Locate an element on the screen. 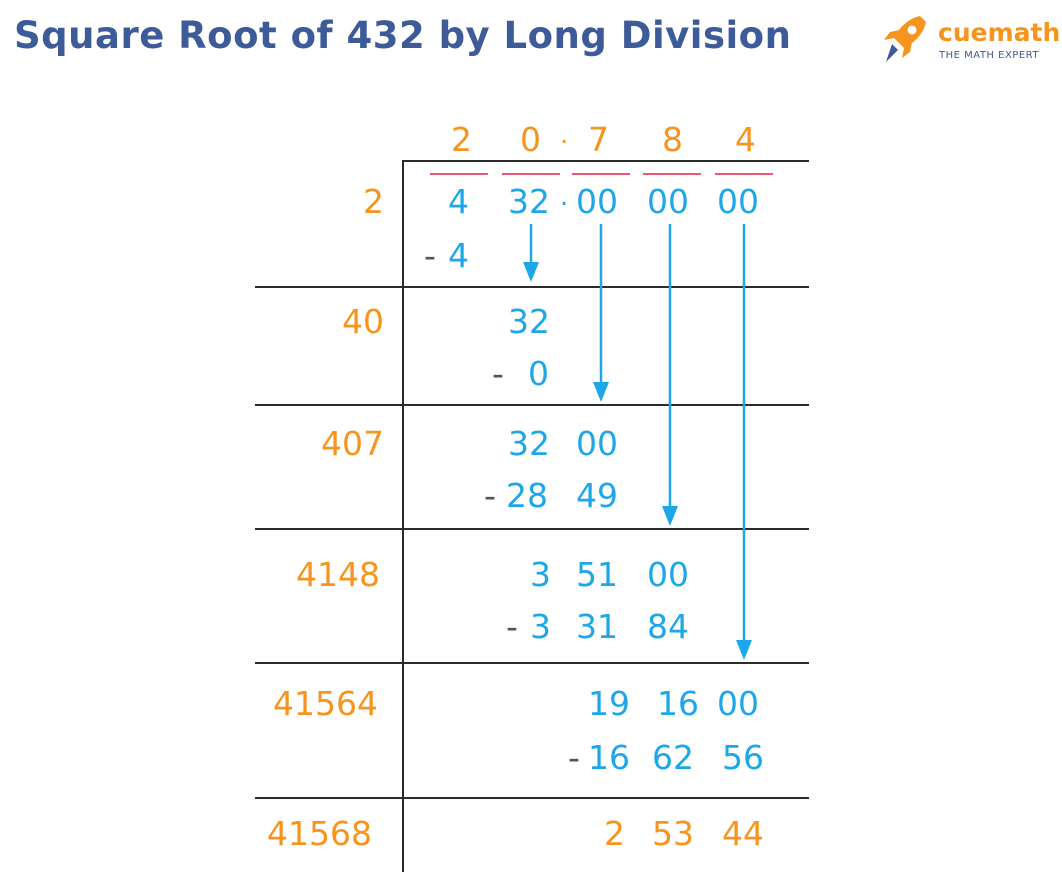 The height and width of the screenshot is (890, 1062). subtrahend: 3 is located at coordinates (540, 626).